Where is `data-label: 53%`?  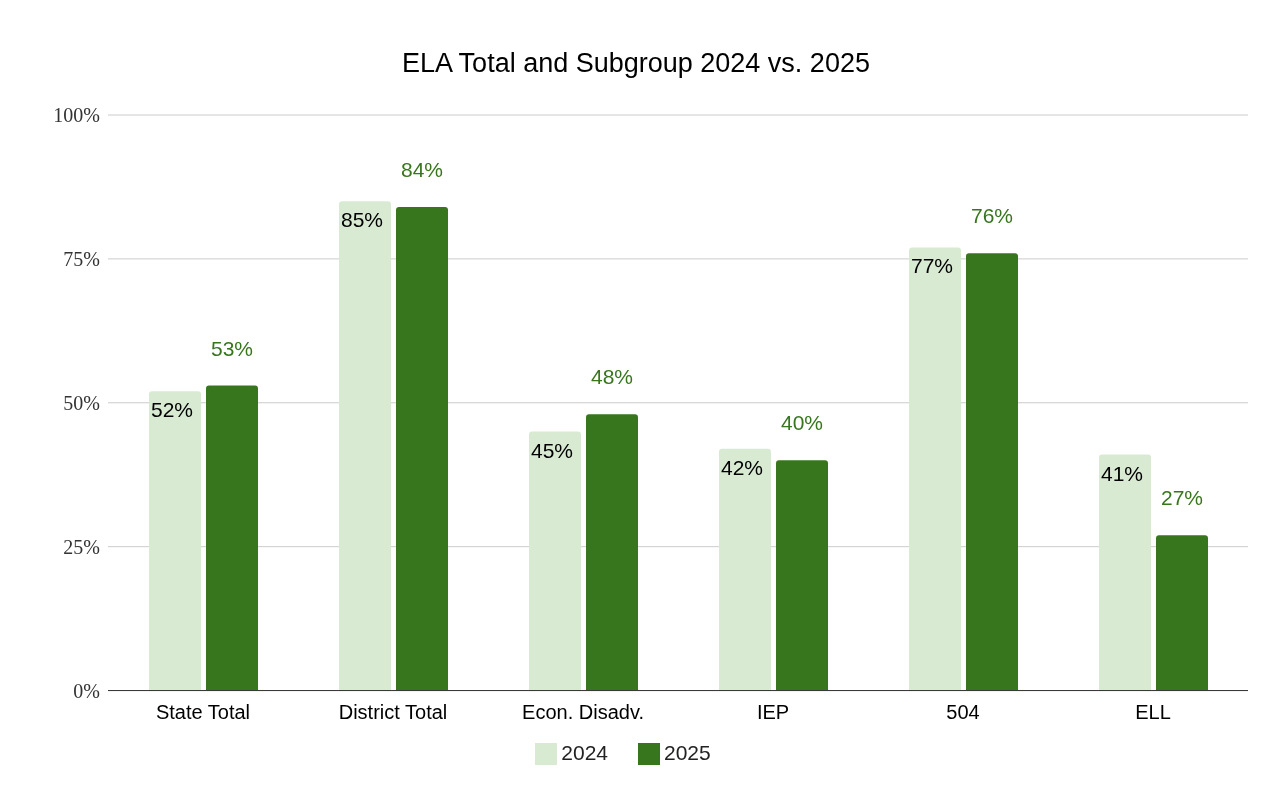 data-label: 53% is located at coordinates (232, 348).